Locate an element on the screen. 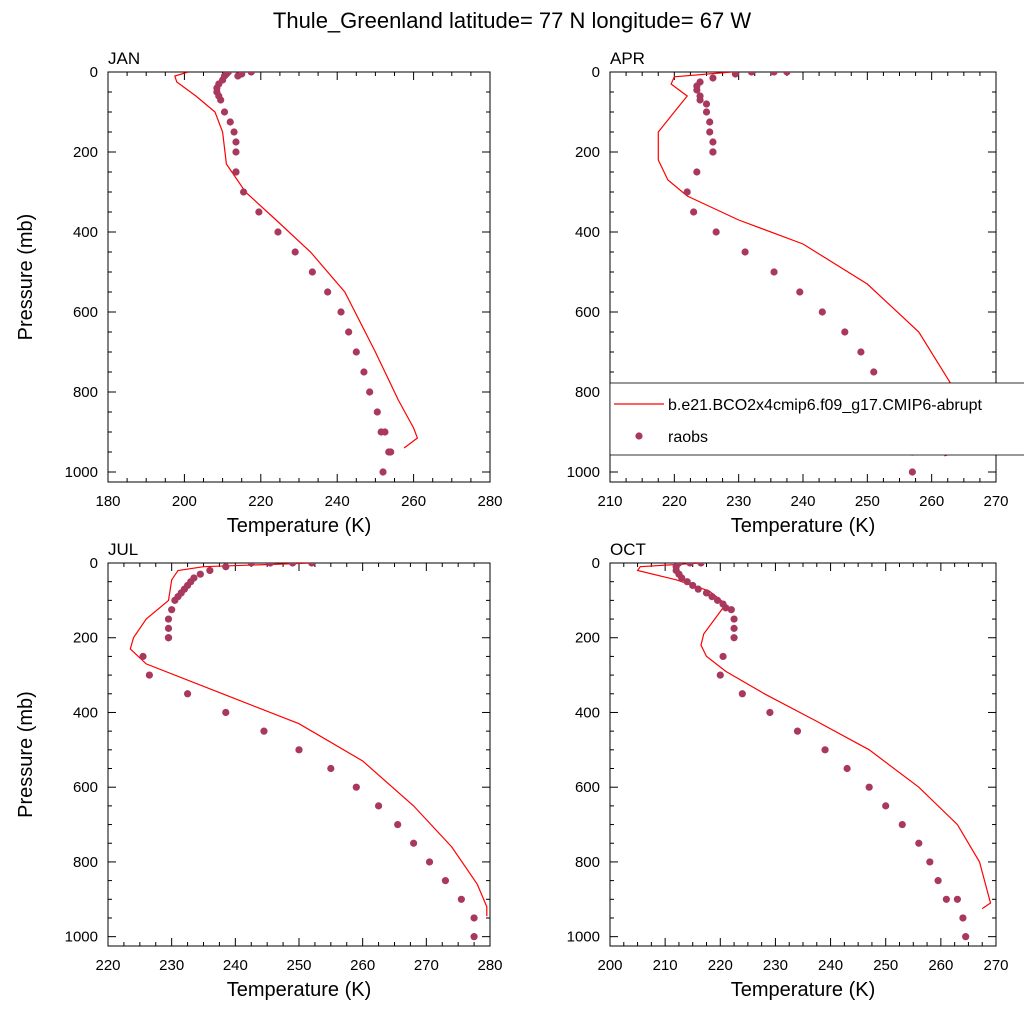 The height and width of the screenshot is (1024, 1024). panel-label: JAN is located at coordinates (124, 58).